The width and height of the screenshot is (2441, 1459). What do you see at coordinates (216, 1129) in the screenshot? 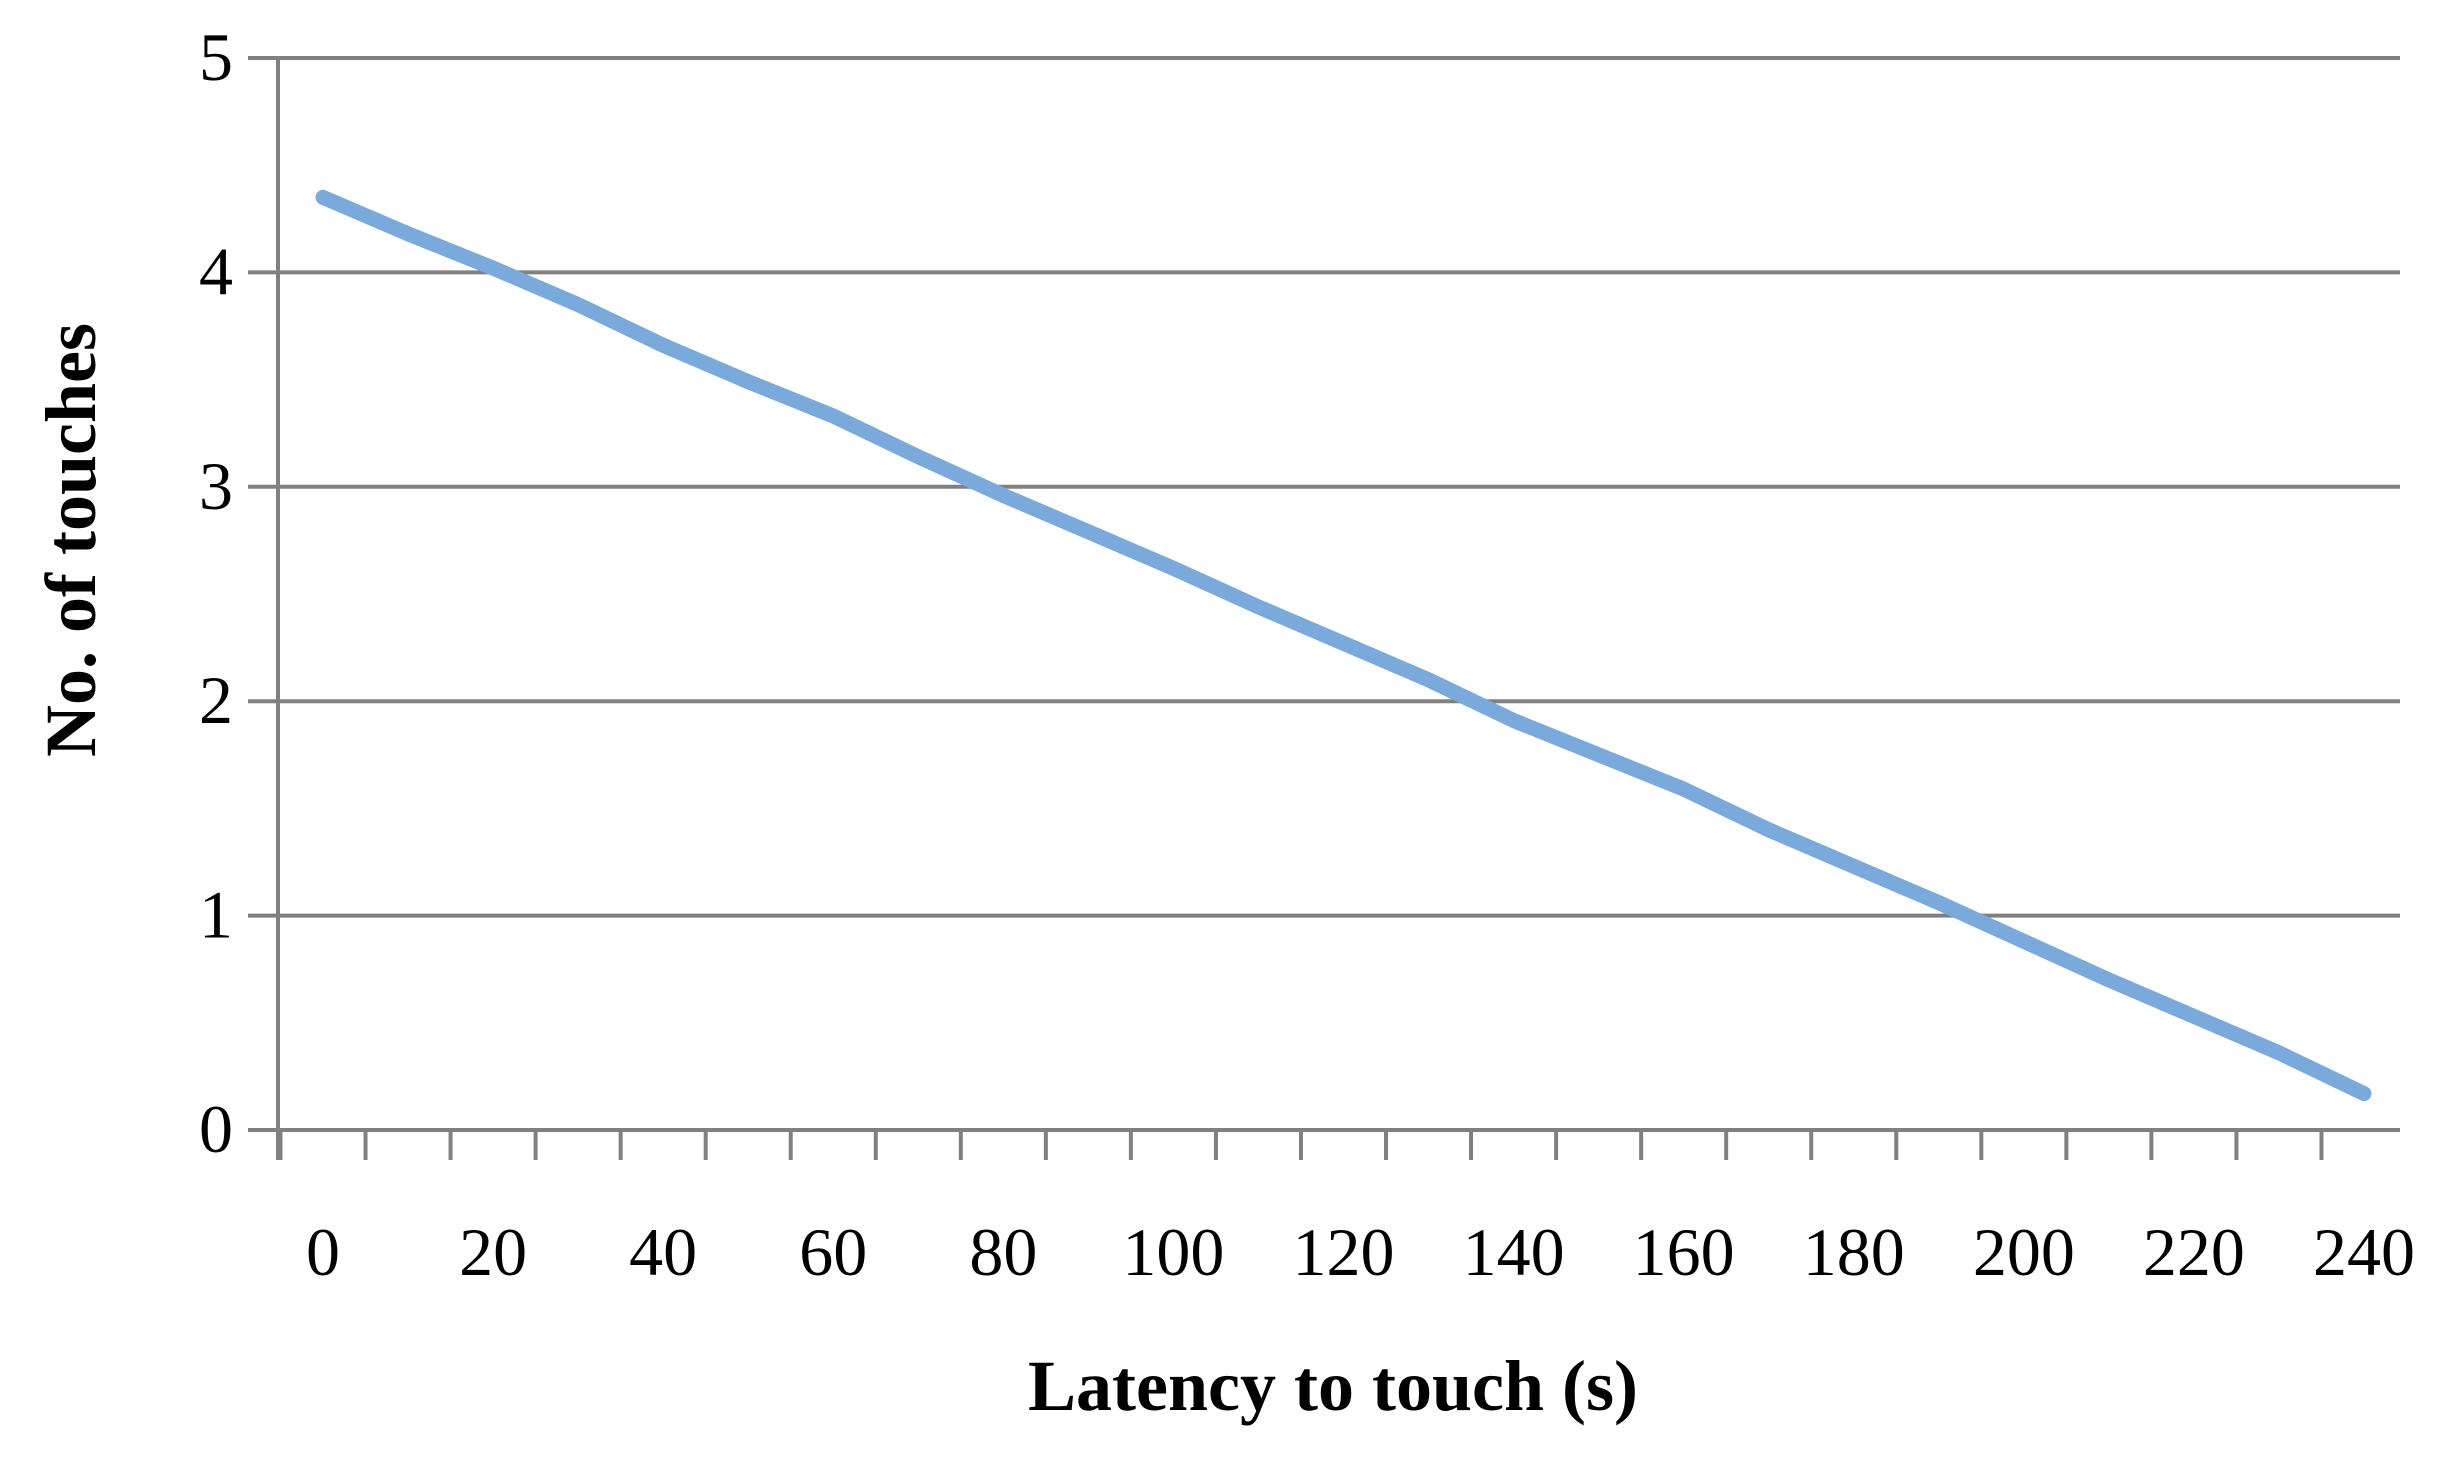
I see `y-tick-label: 0` at bounding box center [216, 1129].